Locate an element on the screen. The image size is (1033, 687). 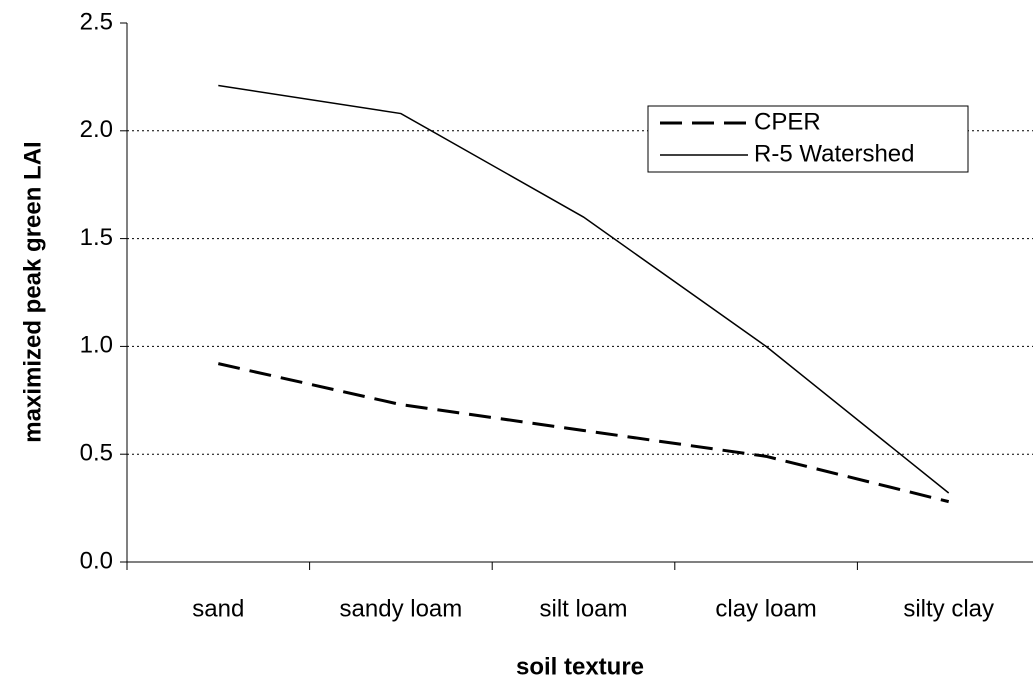
series-line is located at coordinates (583, 433).